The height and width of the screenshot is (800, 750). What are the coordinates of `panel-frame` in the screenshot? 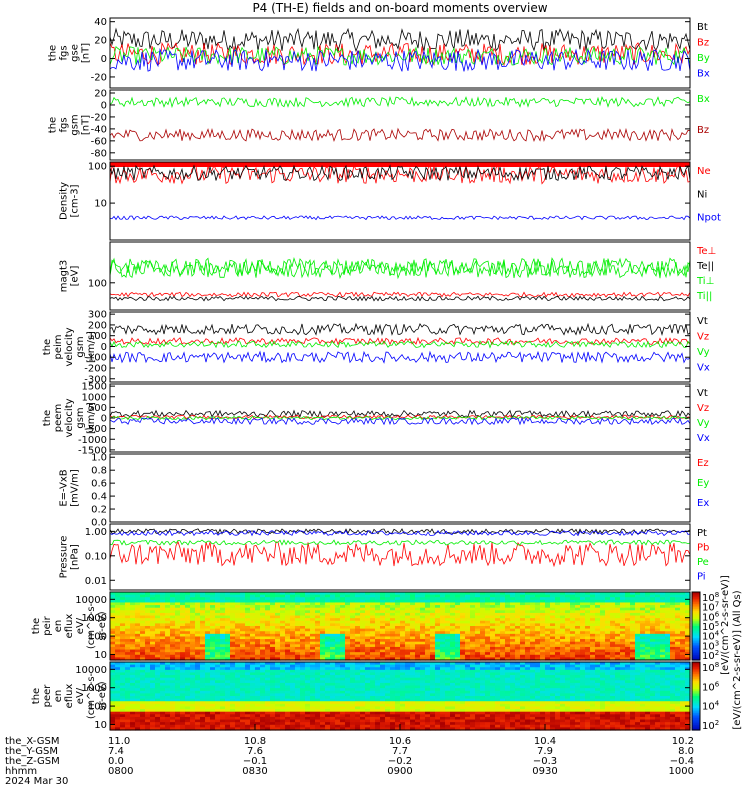 It's located at (400, 626).